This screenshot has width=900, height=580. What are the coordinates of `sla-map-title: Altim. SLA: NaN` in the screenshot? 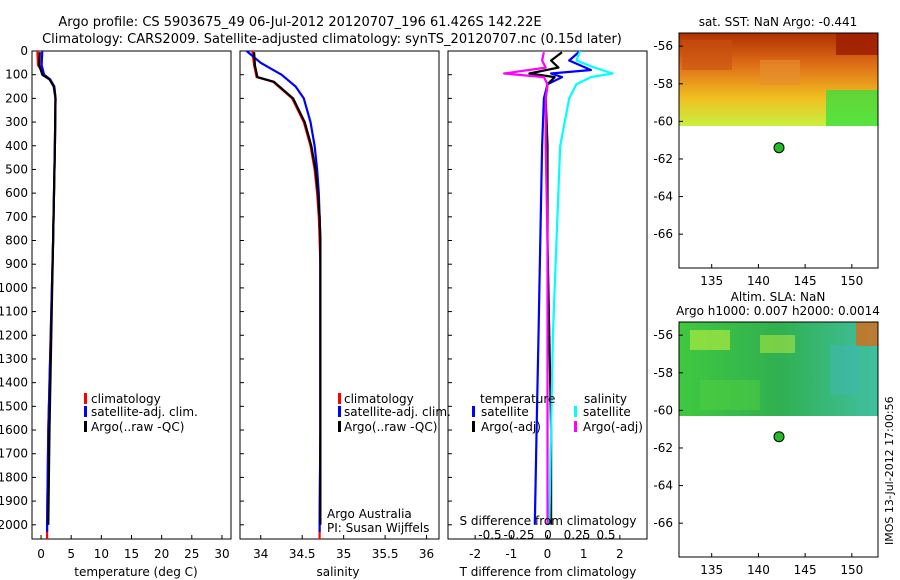 It's located at (778, 297).